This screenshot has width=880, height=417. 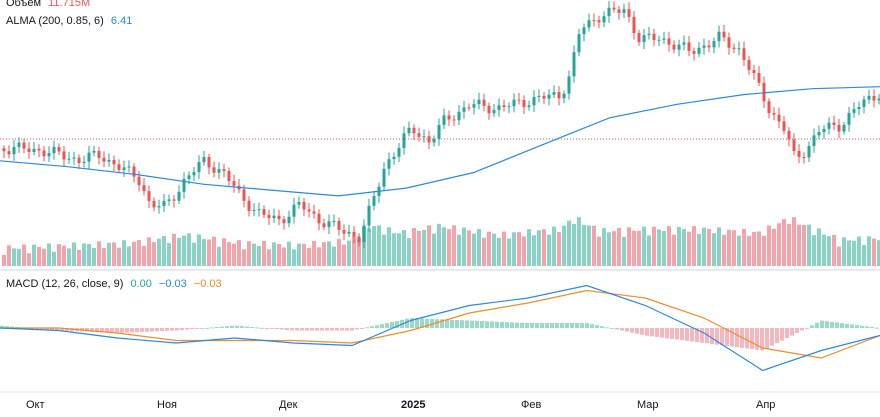 What do you see at coordinates (116, 284) in the screenshot?
I see `macd-legend: MACD (12, 26, close, 9) 0.00 −0.03 −0.03` at bounding box center [116, 284].